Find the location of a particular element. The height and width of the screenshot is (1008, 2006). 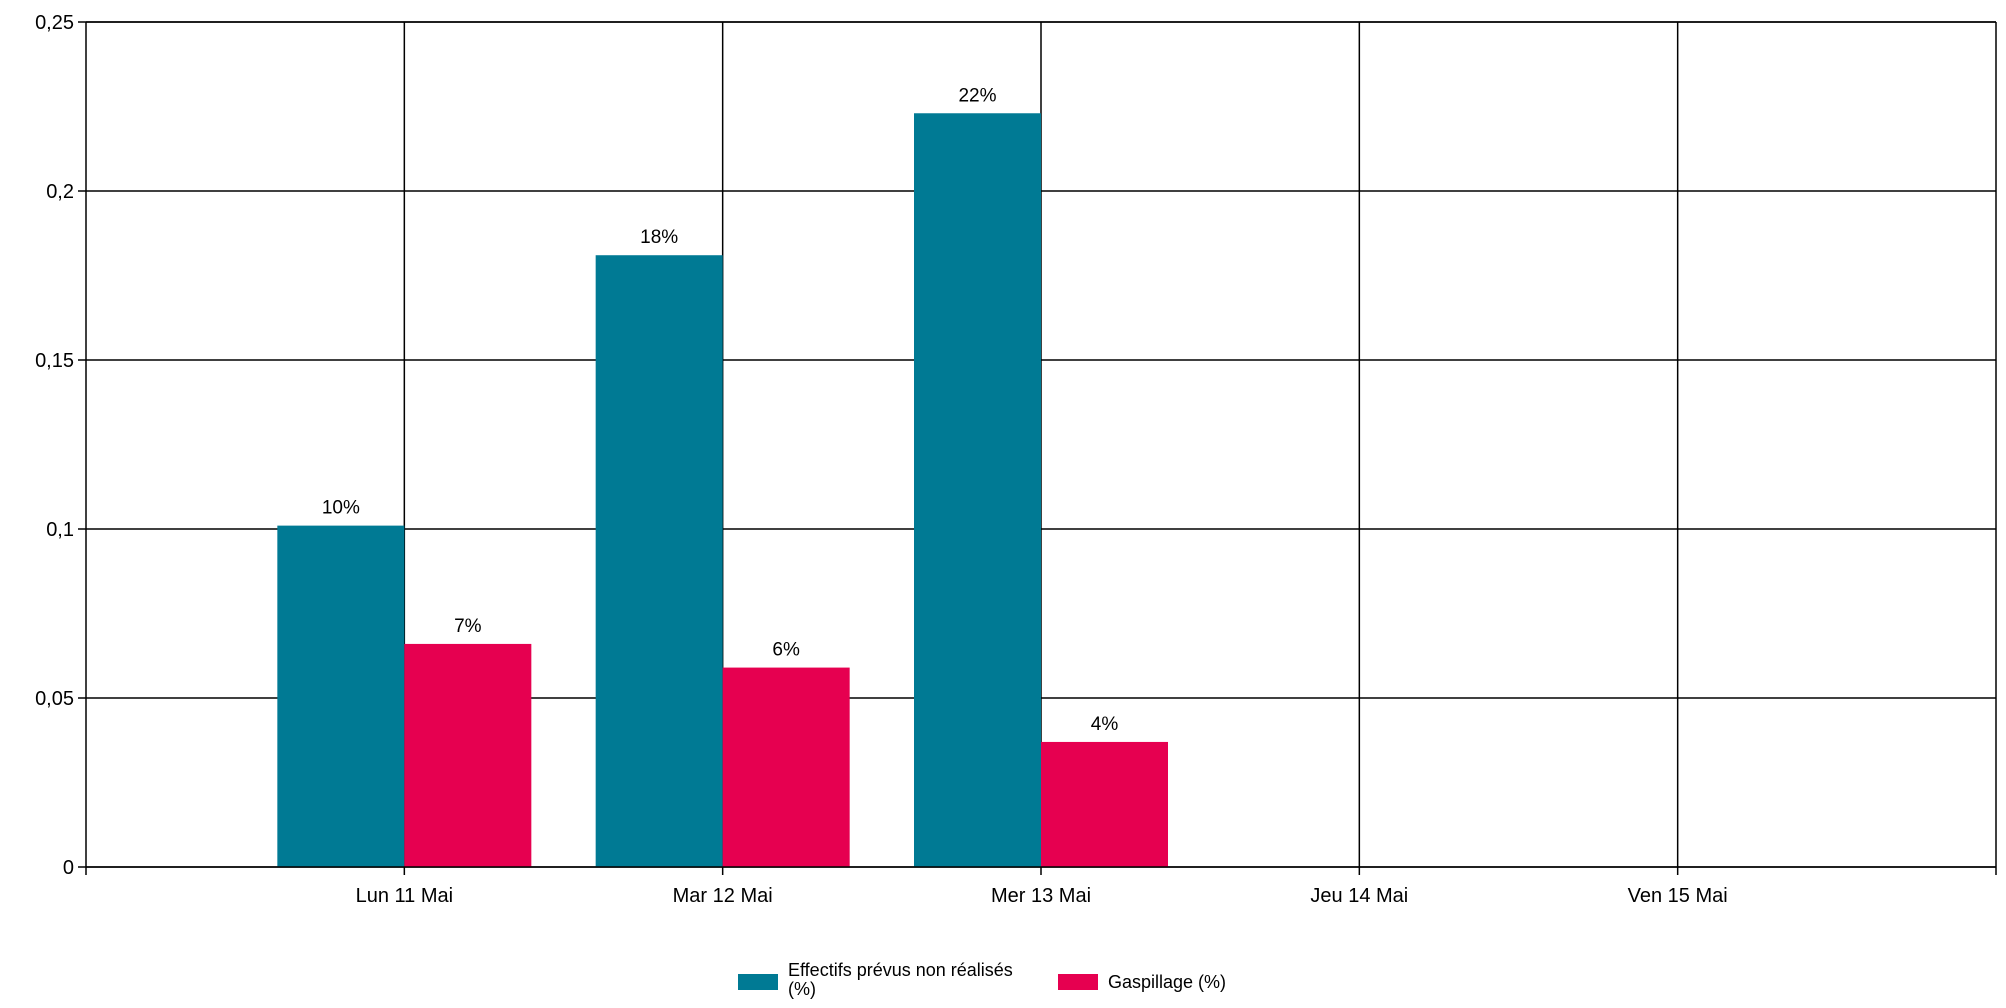

bar-data-label: 22% is located at coordinates (977, 95).